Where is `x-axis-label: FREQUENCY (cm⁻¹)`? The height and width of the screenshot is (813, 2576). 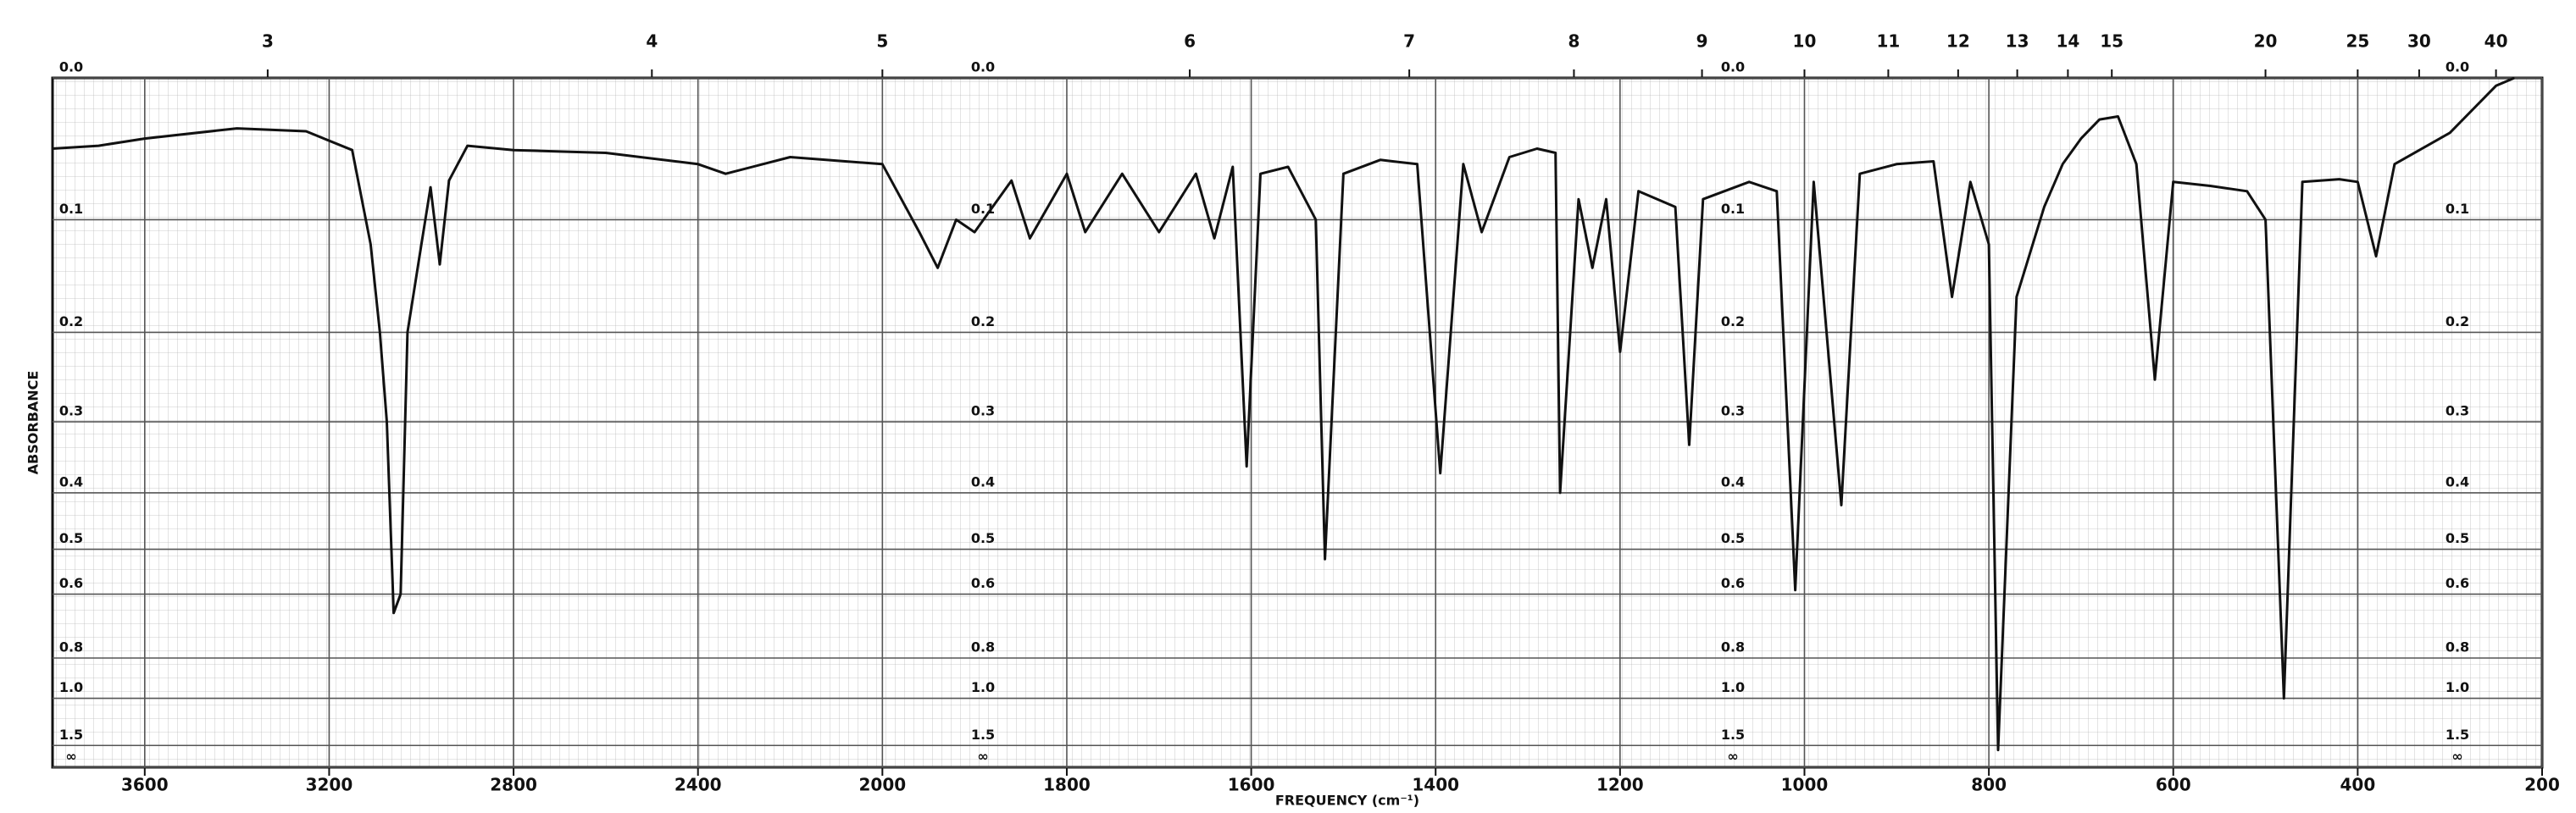 x-axis-label: FREQUENCY (cm⁻¹) is located at coordinates (1347, 801).